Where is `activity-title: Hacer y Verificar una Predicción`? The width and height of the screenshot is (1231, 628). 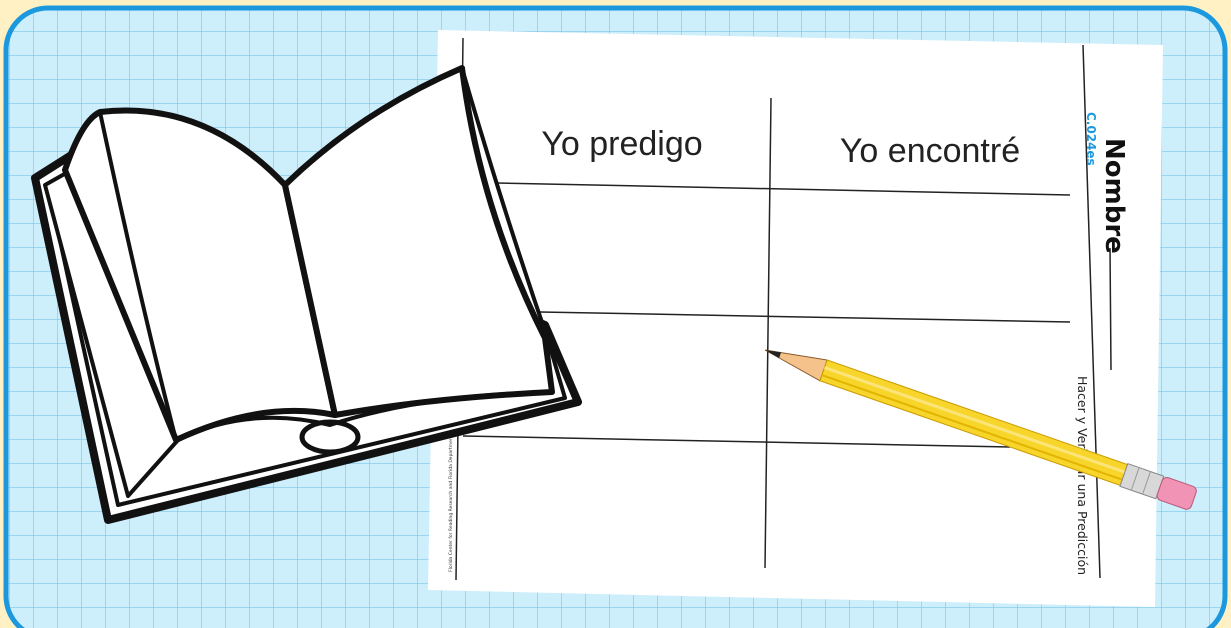 activity-title: Hacer y Verificar una Predicción is located at coordinates (1082, 475).